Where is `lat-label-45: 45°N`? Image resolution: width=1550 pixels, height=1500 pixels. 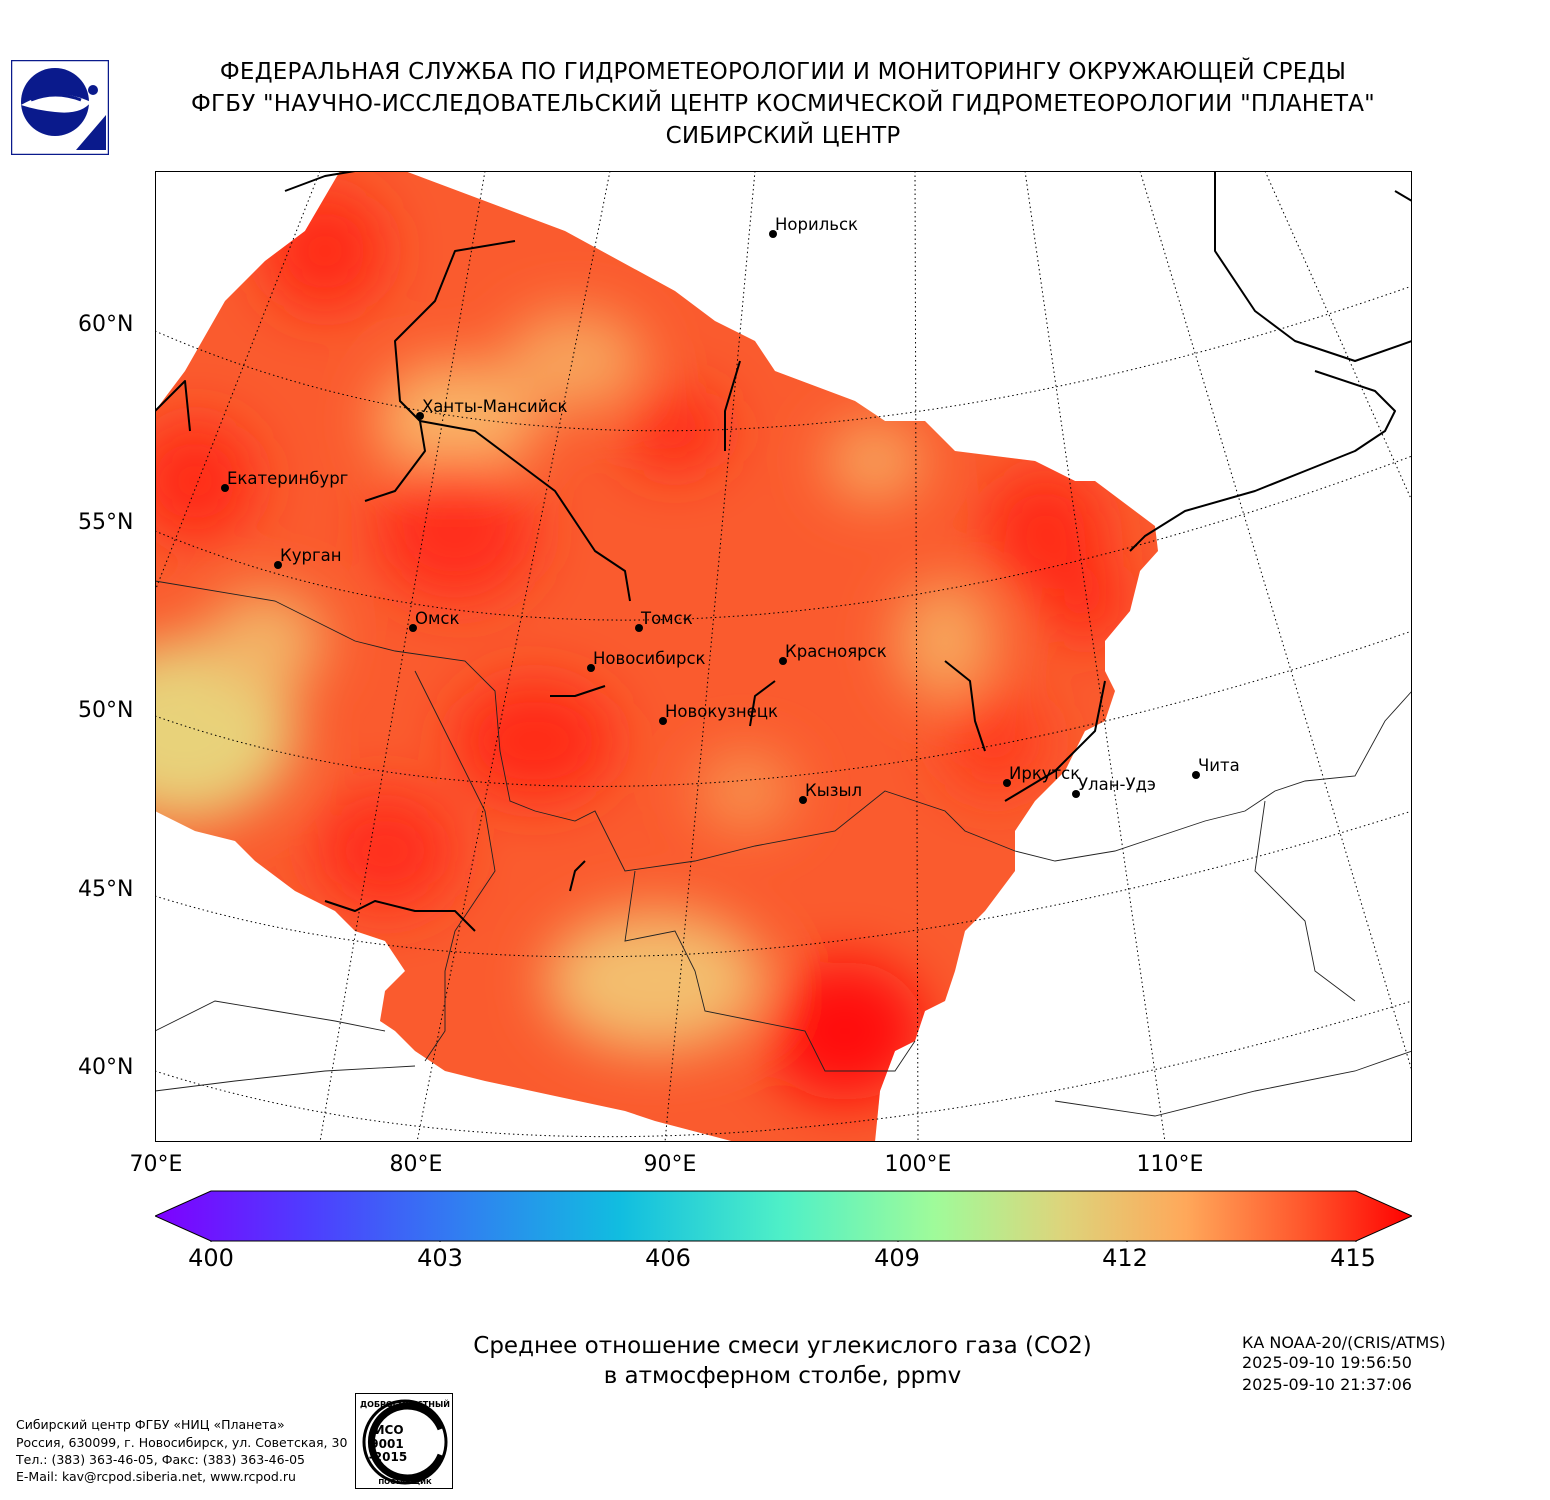 lat-label-45: 45°N is located at coordinates (106, 889).